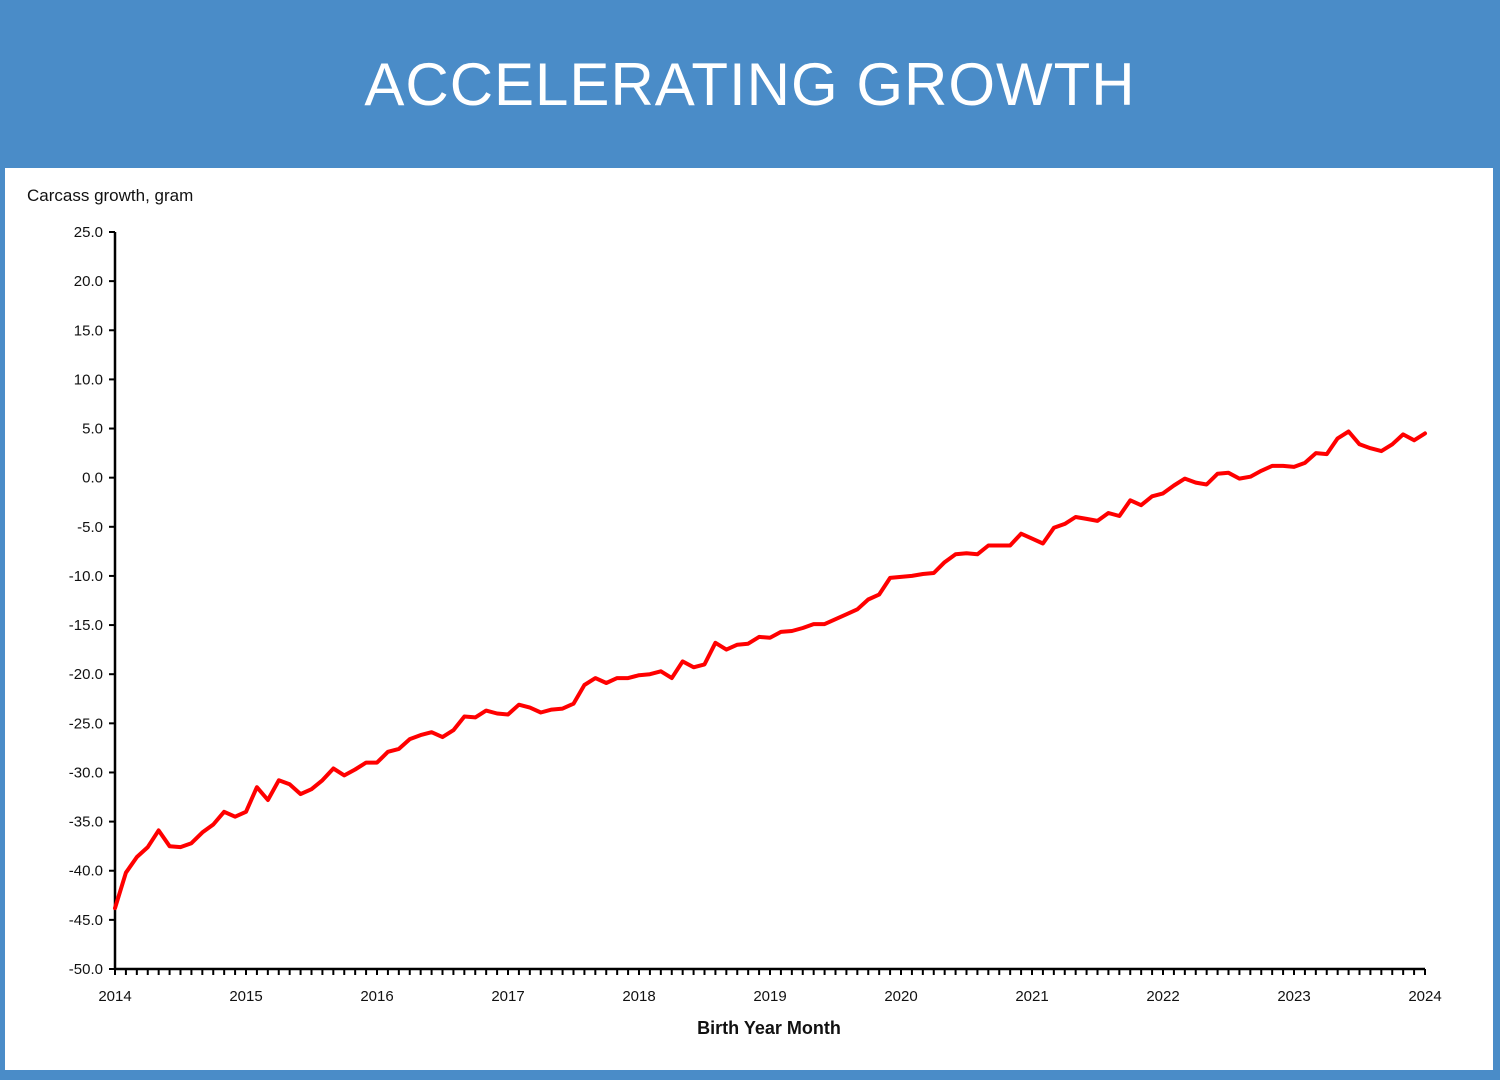  Describe the element at coordinates (86, 723) in the screenshot. I see `y-tick-label: -25.0` at that location.